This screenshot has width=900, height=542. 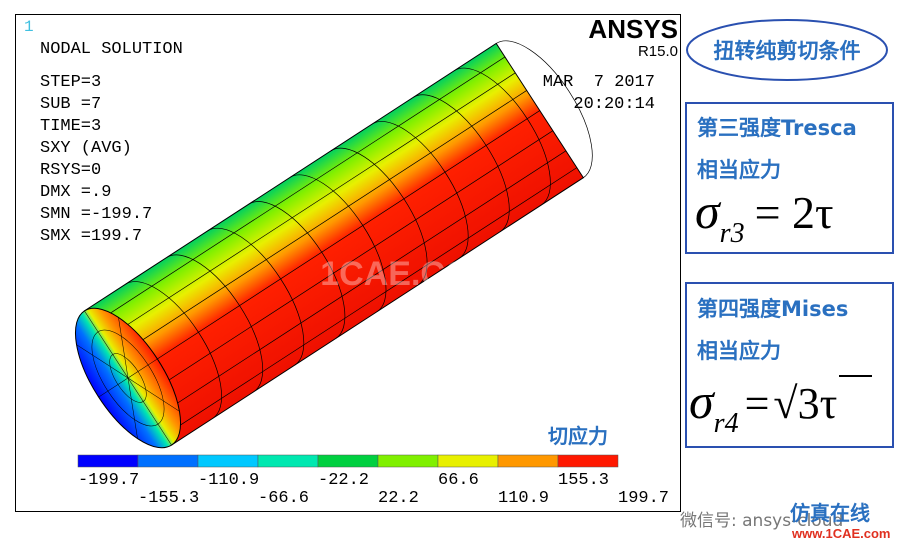 I want to click on watermark: 1CAE.COM, so click(x=409, y=274).